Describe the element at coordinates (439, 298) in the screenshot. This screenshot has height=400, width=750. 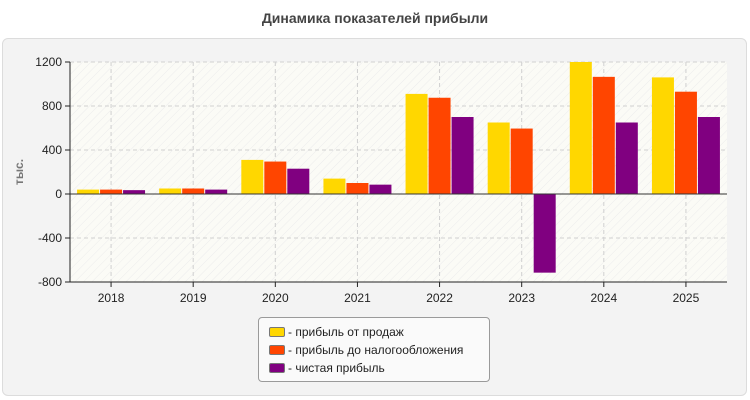
I see `x-tick-label: 2022` at that location.